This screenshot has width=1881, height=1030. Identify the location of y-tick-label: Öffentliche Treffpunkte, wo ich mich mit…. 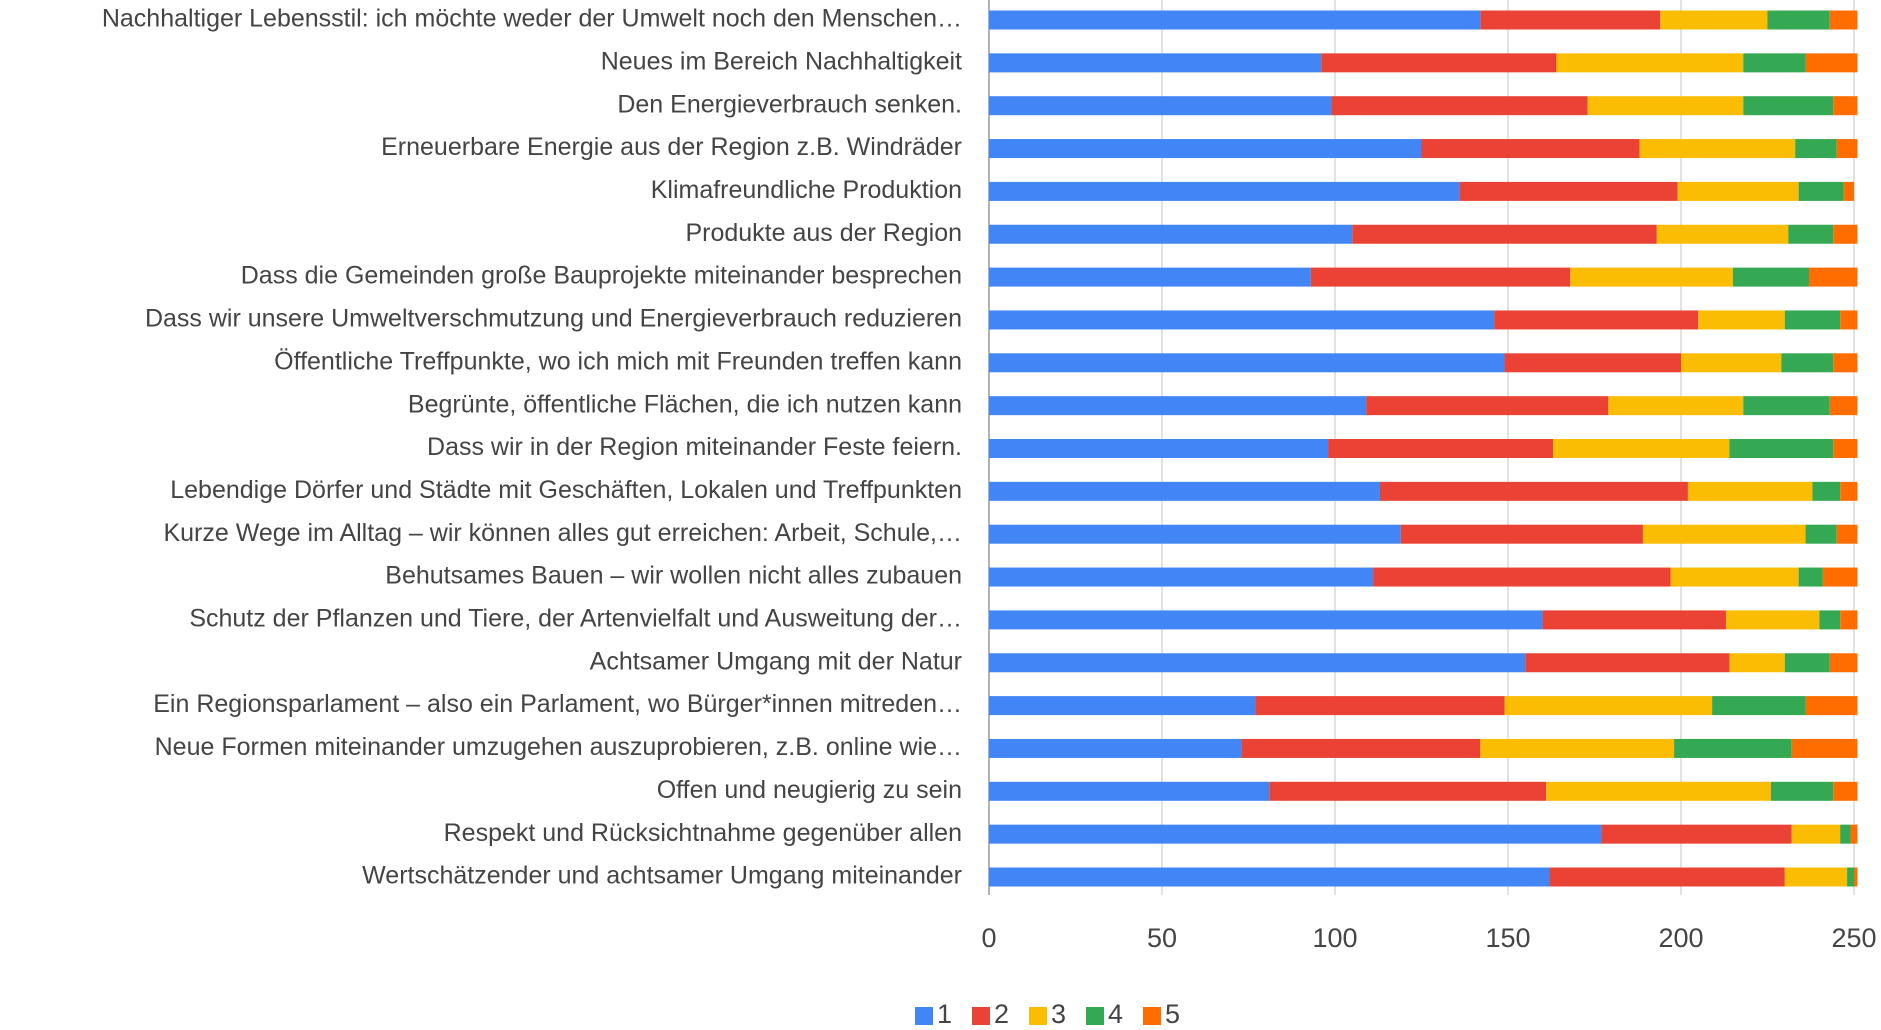
(618, 361).